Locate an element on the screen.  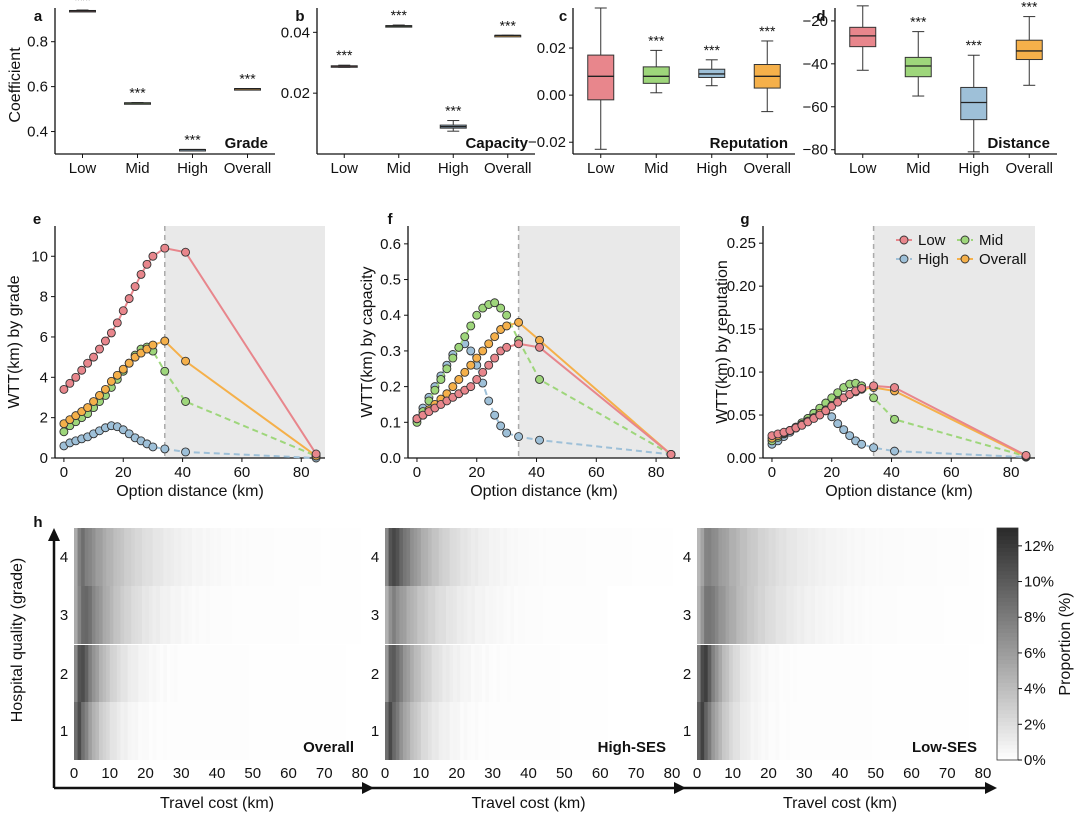
y-tick-label: 0.00 is located at coordinates (551, 95).